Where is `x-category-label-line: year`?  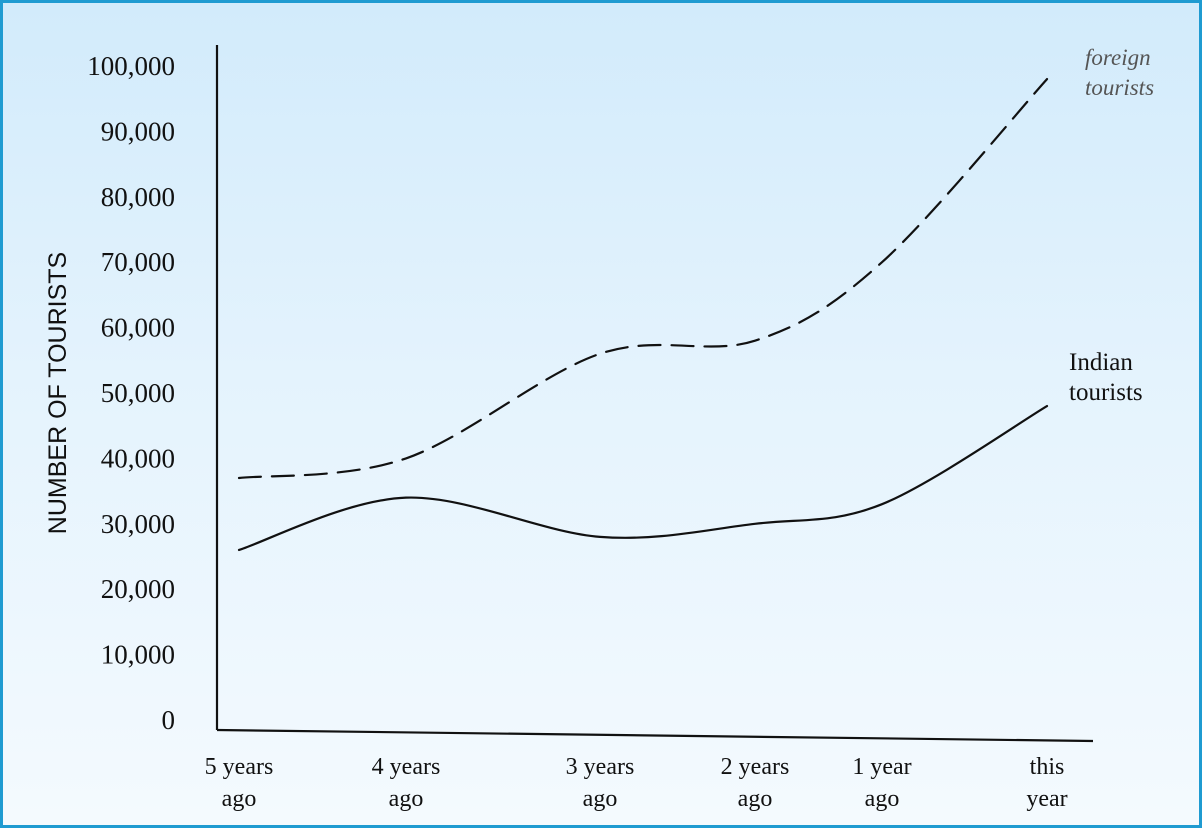
x-category-label-line: year is located at coordinates (1046, 799).